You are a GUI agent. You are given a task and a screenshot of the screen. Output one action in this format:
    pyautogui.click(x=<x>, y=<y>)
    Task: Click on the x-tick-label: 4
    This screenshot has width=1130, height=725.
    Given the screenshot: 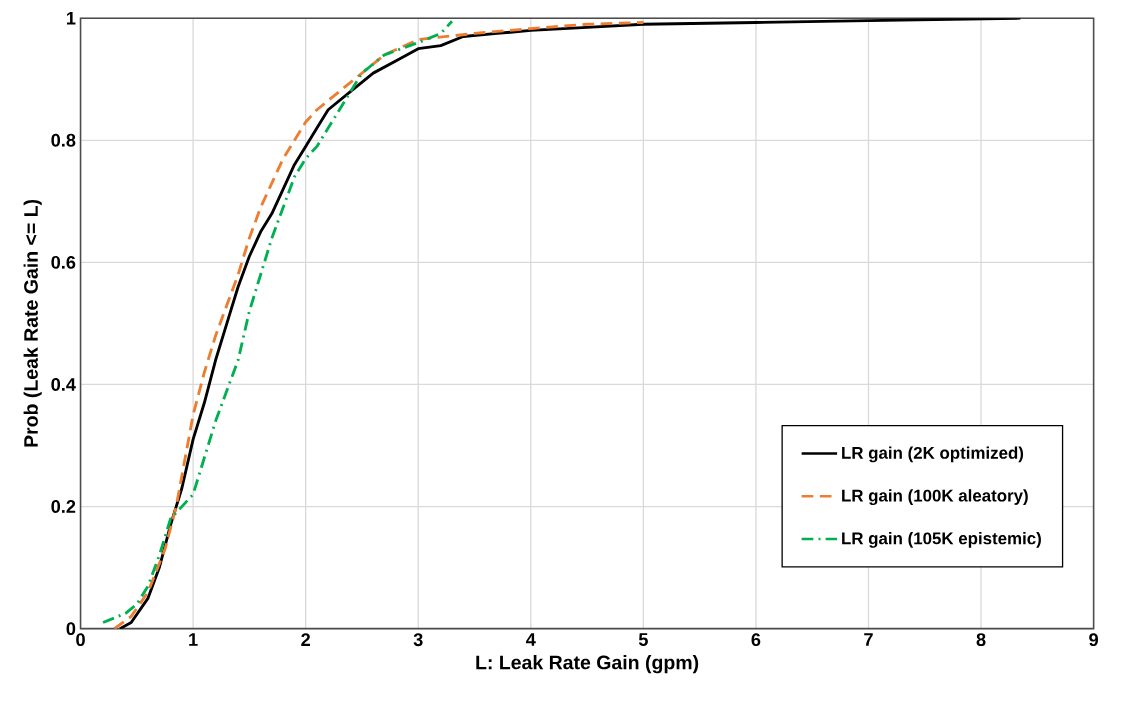 What is the action you would take?
    pyautogui.click(x=531, y=639)
    